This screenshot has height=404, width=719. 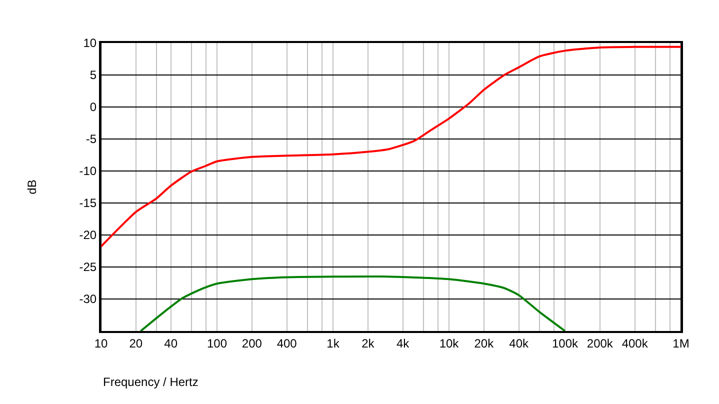 I want to click on x-tick-label: 1M, so click(x=681, y=343).